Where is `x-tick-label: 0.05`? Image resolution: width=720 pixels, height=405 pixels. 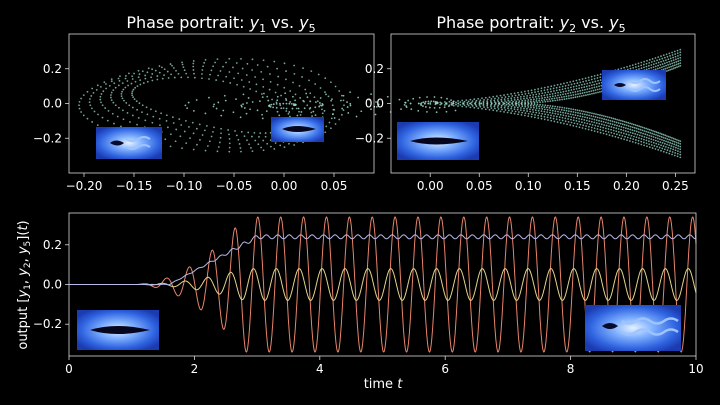 x-tick-label: 0.05 is located at coordinates (334, 186).